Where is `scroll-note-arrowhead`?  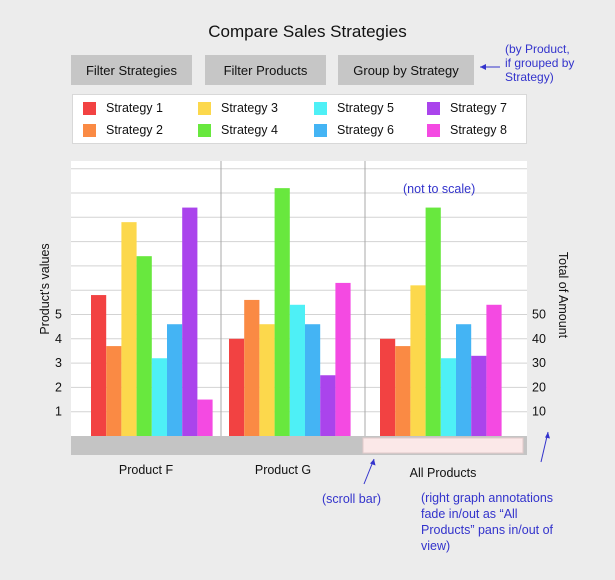
scroll-note-arrowhead is located at coordinates (373, 462).